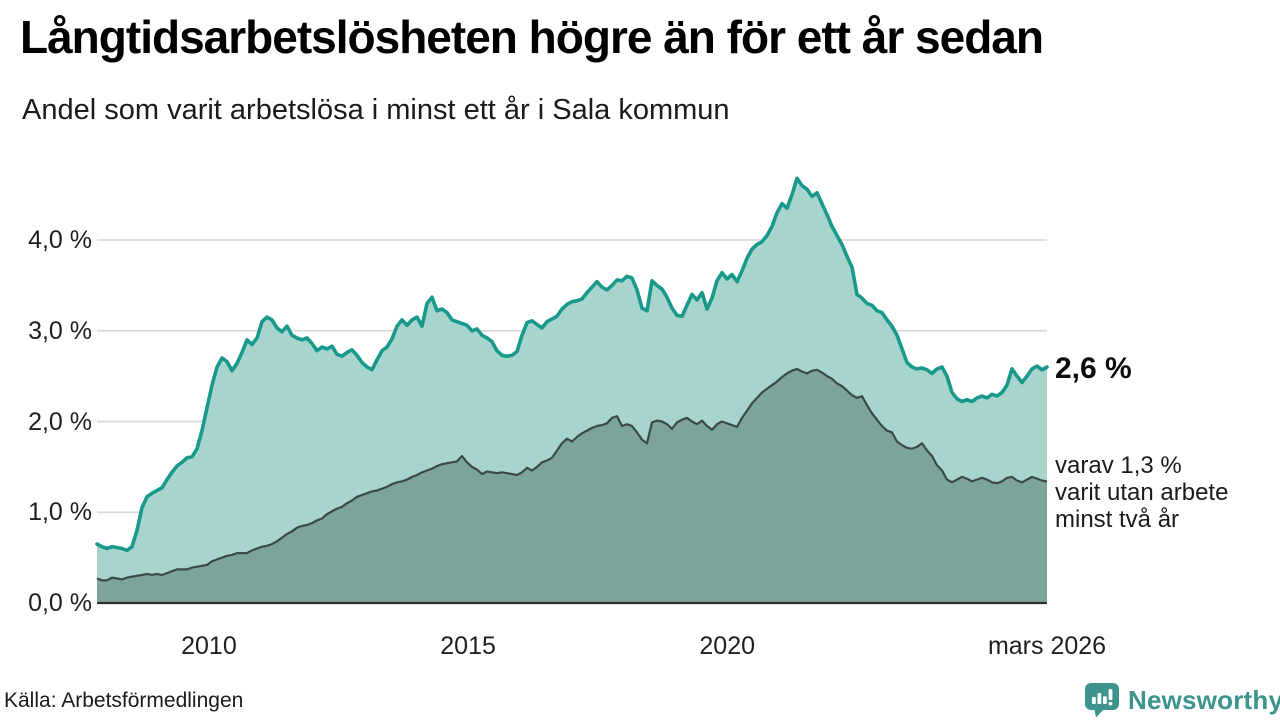 This screenshot has height=720, width=1280. I want to click on x-axis-tick-label: 2015, so click(468, 646).